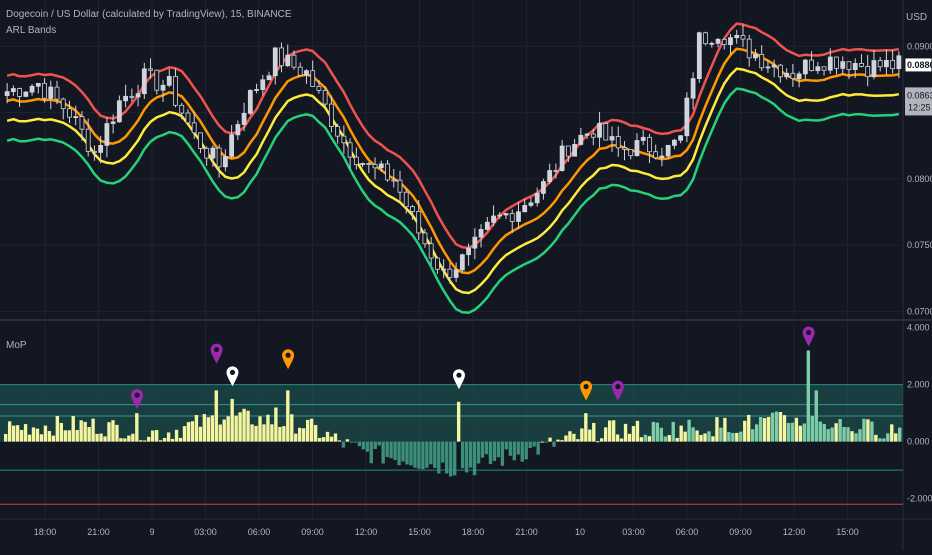 The image size is (932, 555). I want to click on price-tick-label: 0.0800, so click(919, 179).